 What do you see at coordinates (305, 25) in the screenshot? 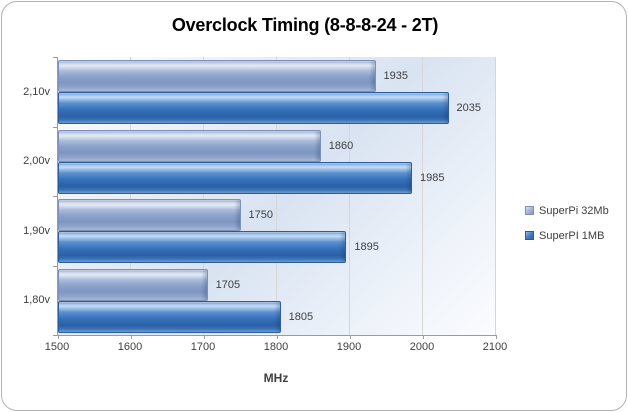
I see `chart-title: Overclock Timing (8-8-8-24 - 2T)` at bounding box center [305, 25].